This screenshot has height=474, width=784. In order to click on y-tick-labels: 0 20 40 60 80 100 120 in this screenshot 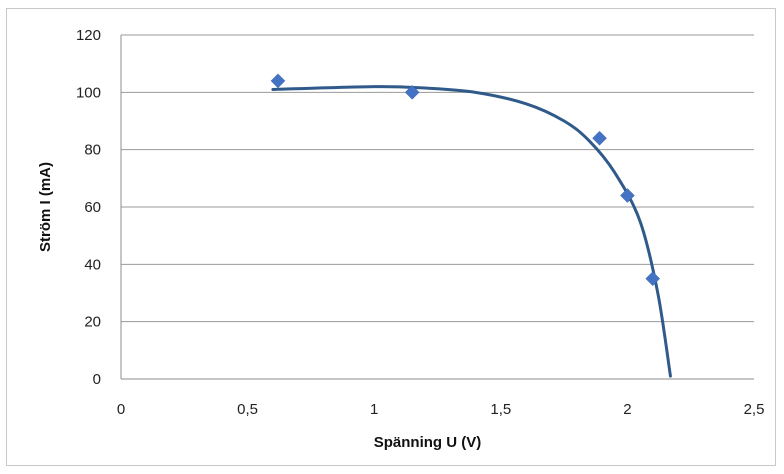, I will do `click(88, 207)`.